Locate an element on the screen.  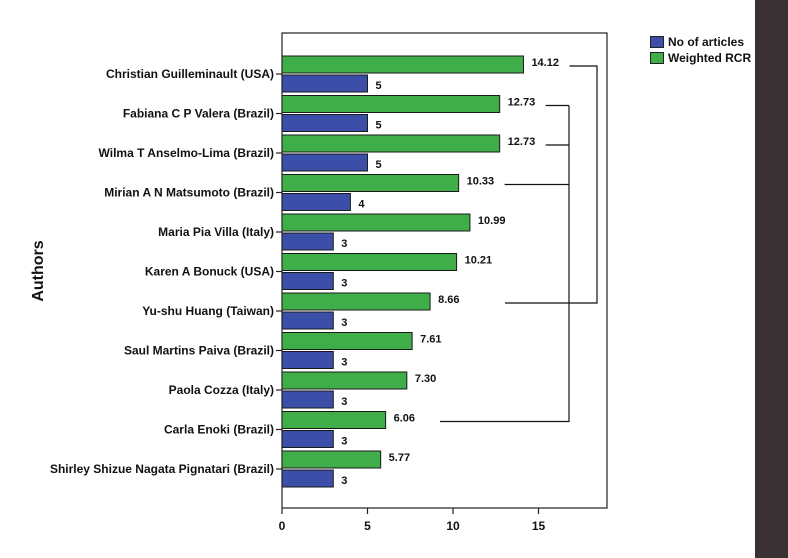
category-label-5: Karen A Bonuck (USA) is located at coordinates (209, 272).